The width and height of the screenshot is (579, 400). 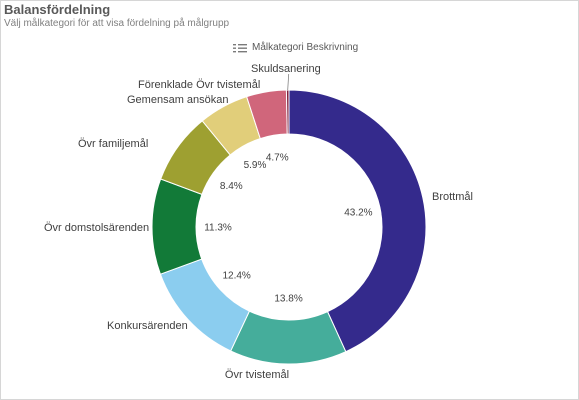 What do you see at coordinates (286, 69) in the screenshot?
I see `category-label-skuldsanering: Skuldsanering` at bounding box center [286, 69].